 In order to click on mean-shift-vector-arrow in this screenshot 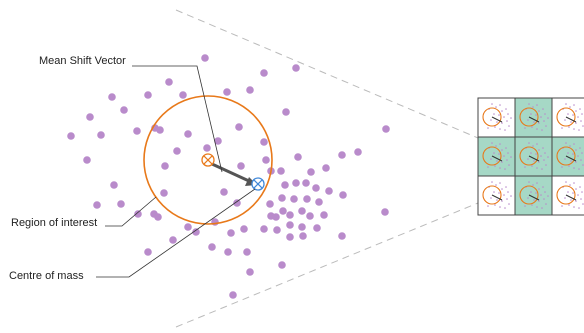, I will do `click(230, 172)`.